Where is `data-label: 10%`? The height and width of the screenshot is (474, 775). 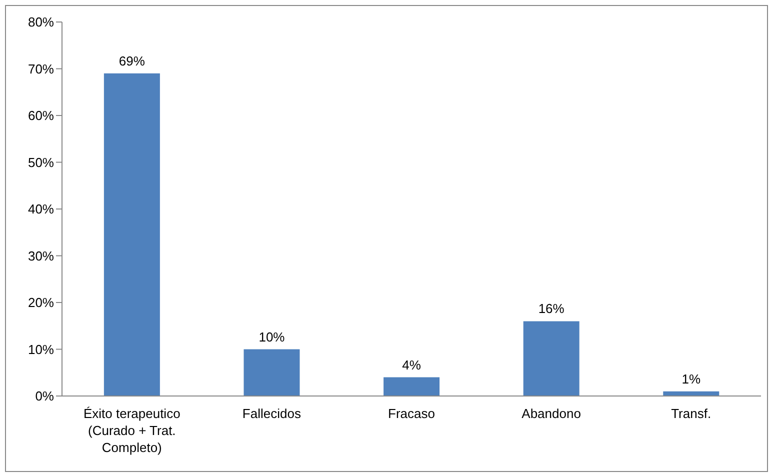 data-label: 10% is located at coordinates (272, 336).